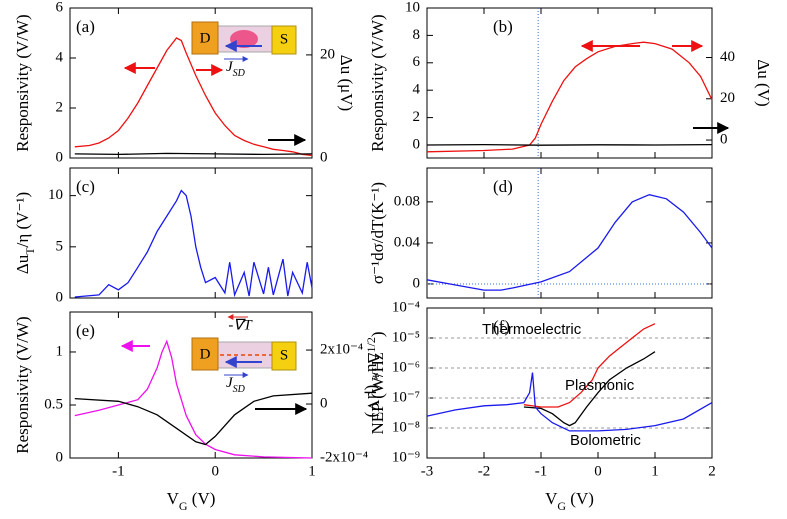  What do you see at coordinates (532, 329) in the screenshot?
I see `legend-entry: Thermoelectric` at bounding box center [532, 329].